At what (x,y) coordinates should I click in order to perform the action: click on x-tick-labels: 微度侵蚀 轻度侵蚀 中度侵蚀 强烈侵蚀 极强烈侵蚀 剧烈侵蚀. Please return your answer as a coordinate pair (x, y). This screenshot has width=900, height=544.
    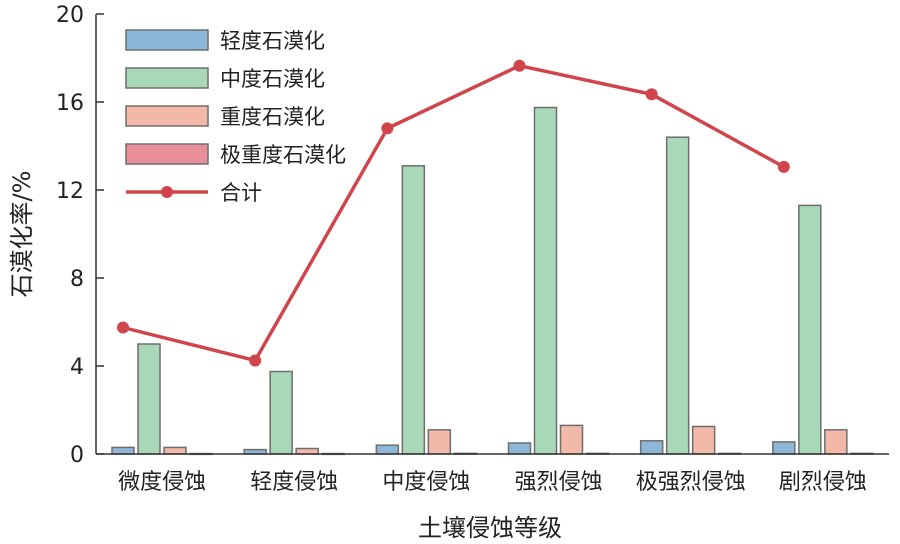
    Looking at the image, I should click on (492, 482).